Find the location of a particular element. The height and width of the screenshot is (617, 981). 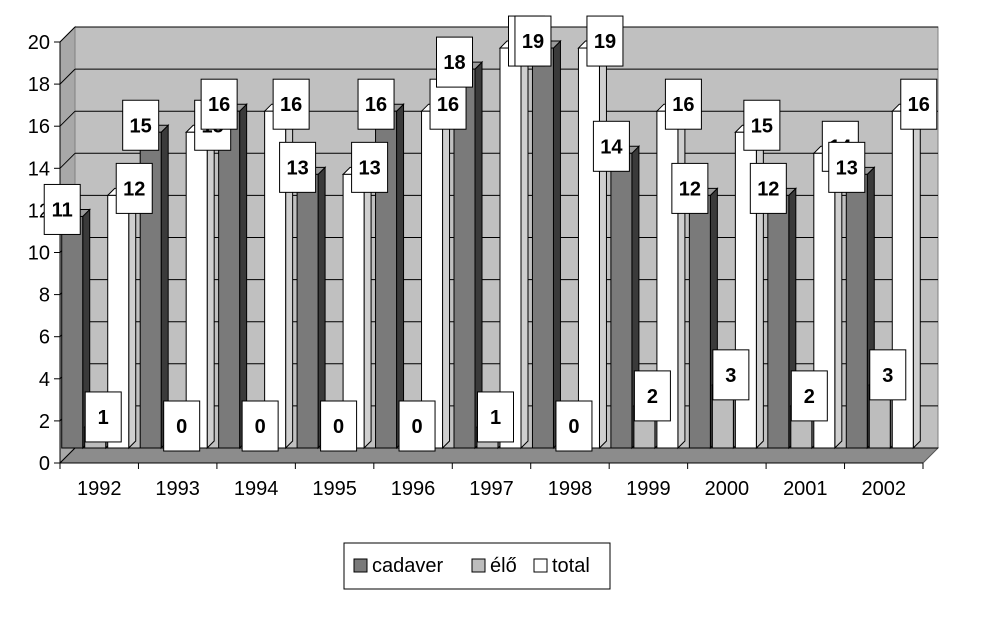

data-label-total: 13 is located at coordinates (370, 167).